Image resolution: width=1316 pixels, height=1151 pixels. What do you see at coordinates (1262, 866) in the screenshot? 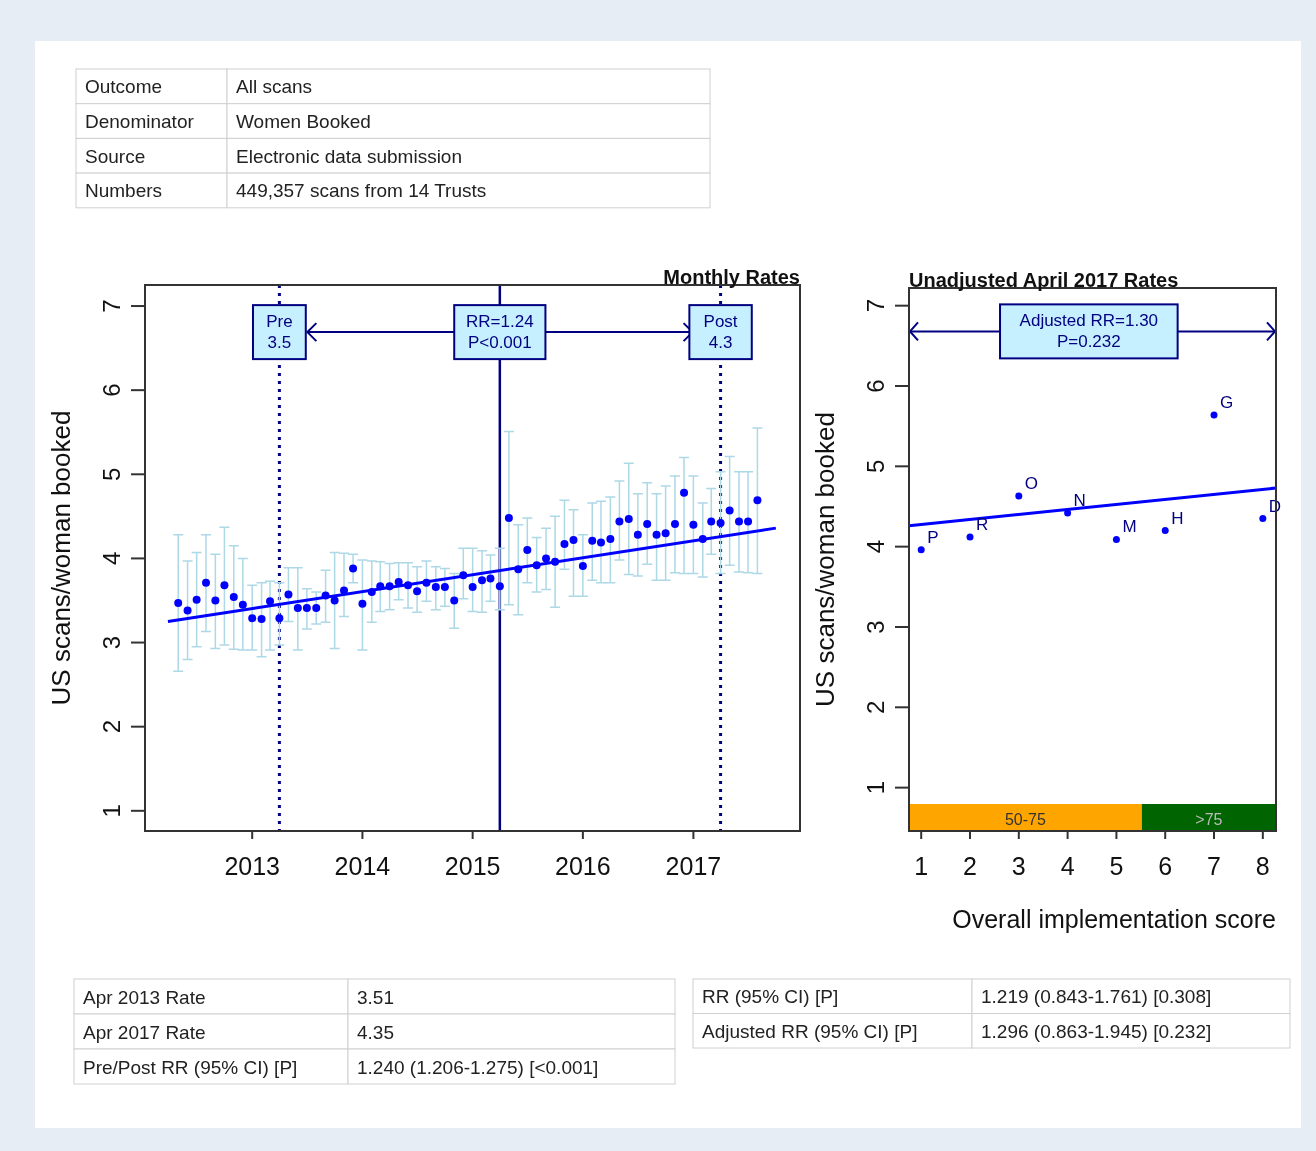
I see `x-tick-label: 8` at bounding box center [1262, 866].